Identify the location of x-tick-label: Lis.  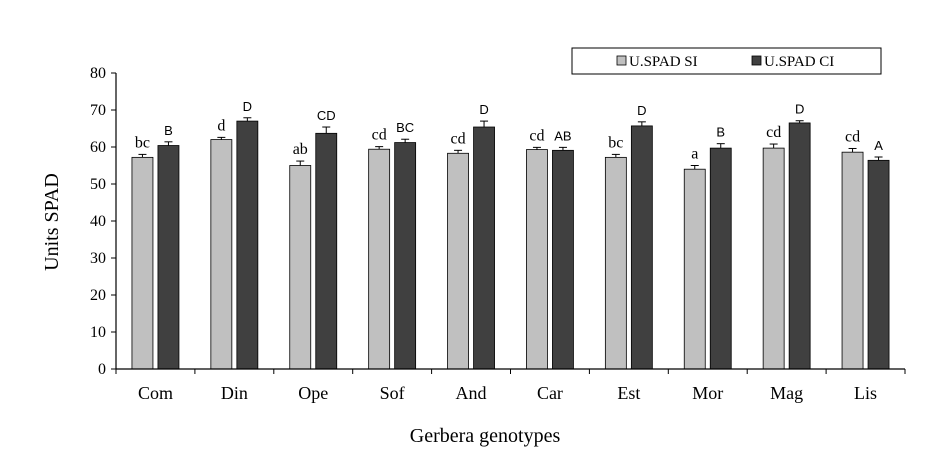
(865, 393).